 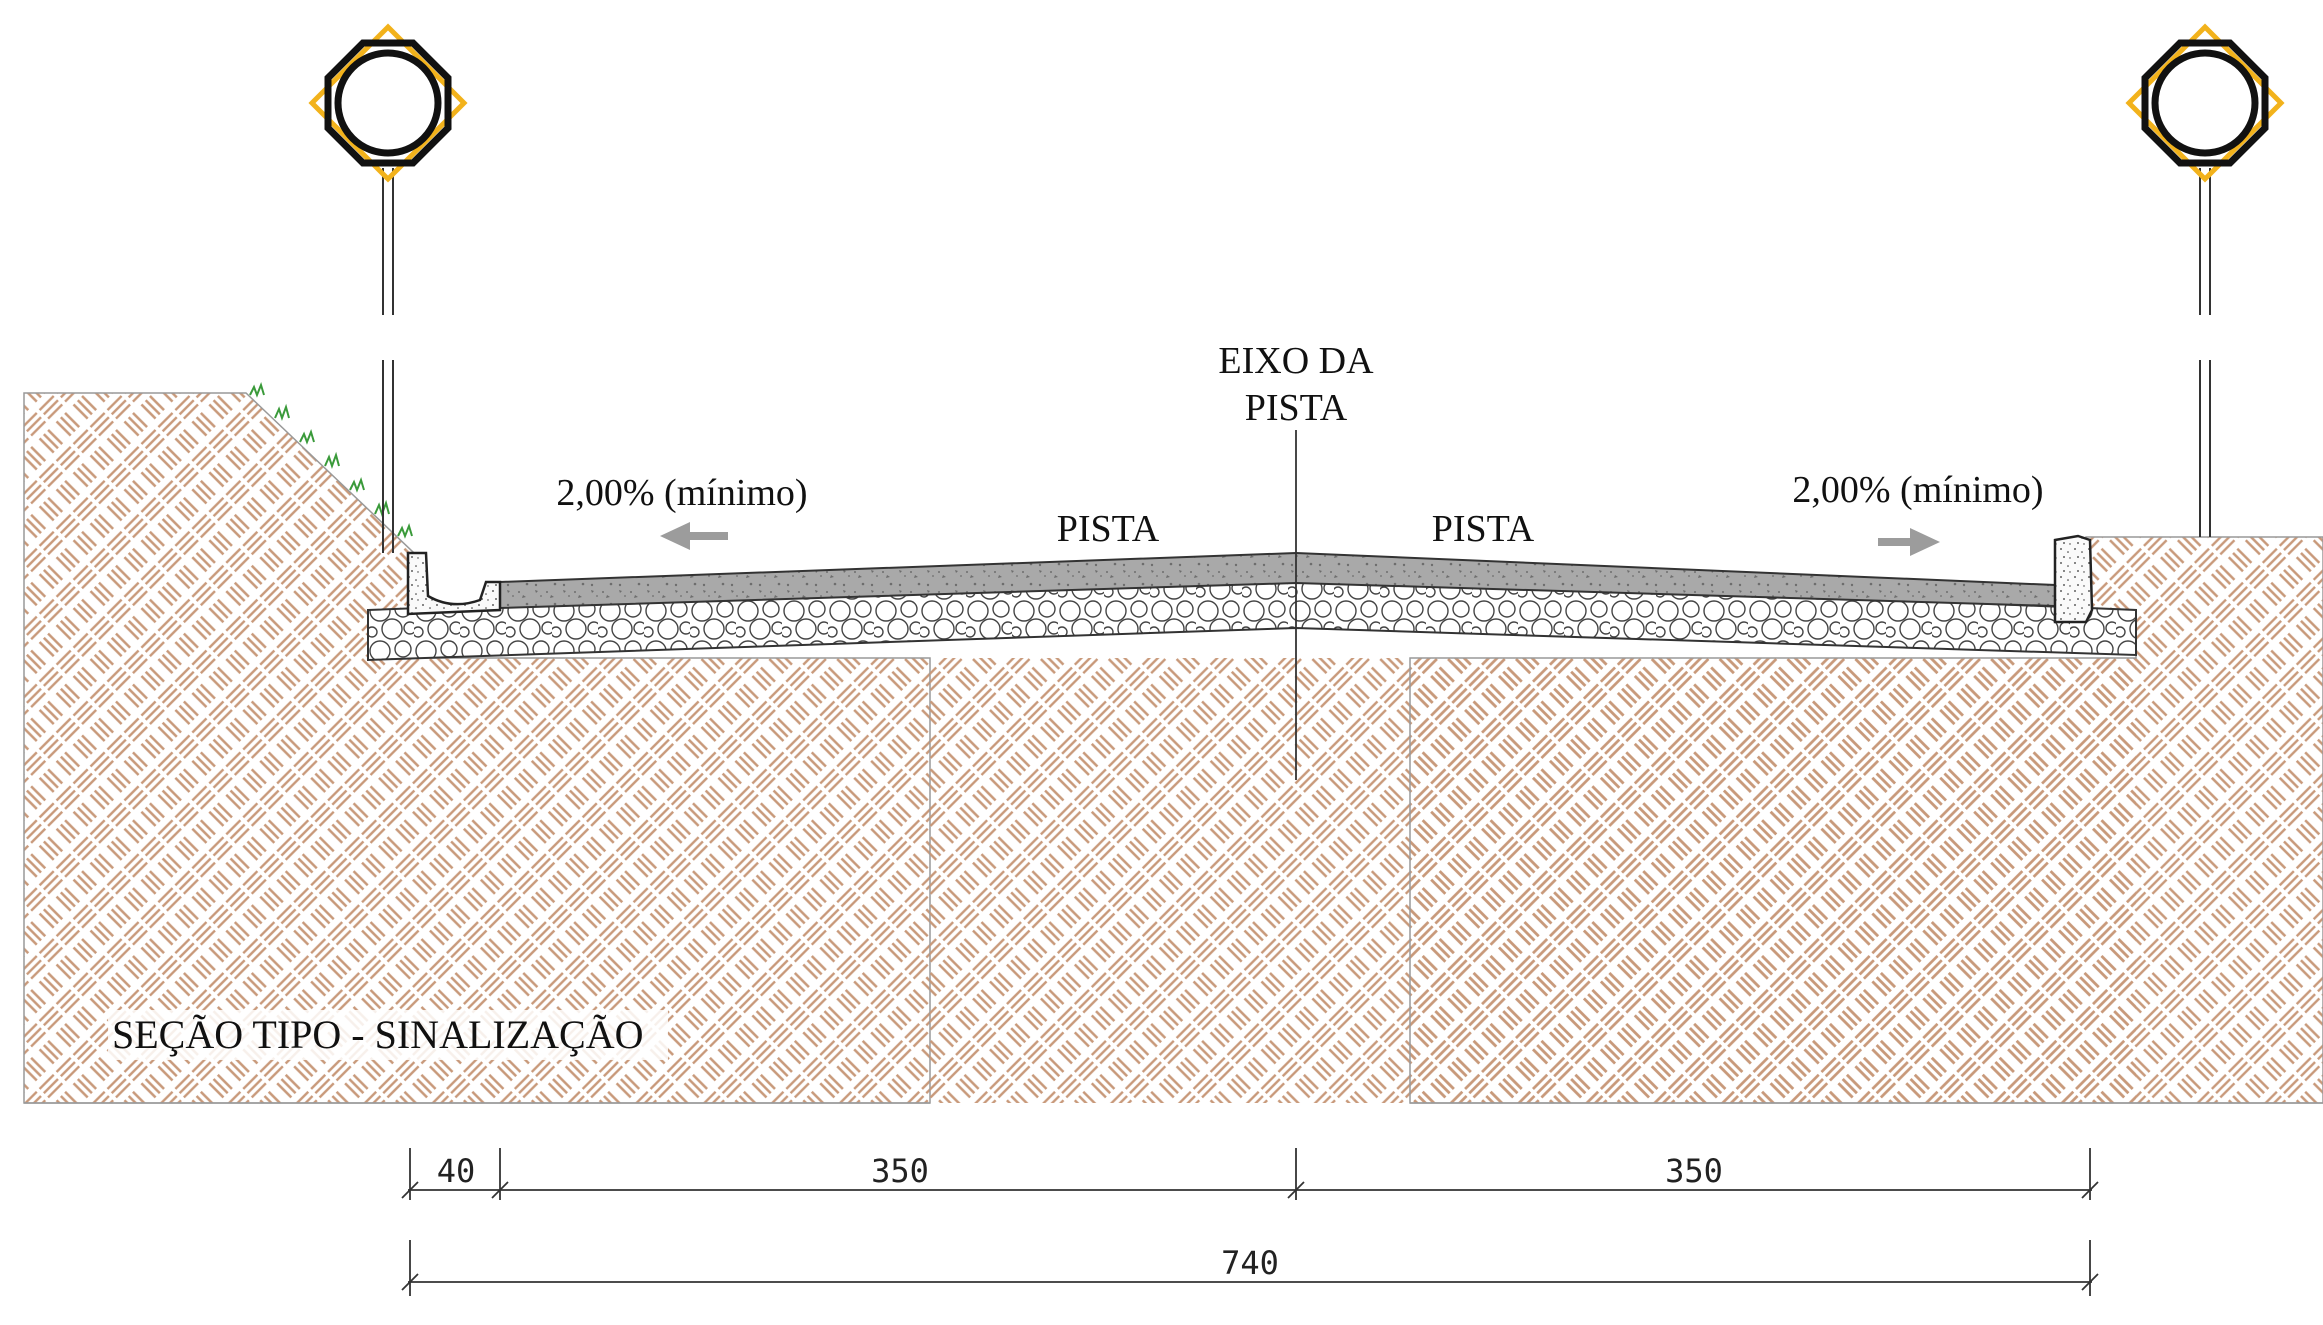 I want to click on left-gutter, so click(x=454, y=583).